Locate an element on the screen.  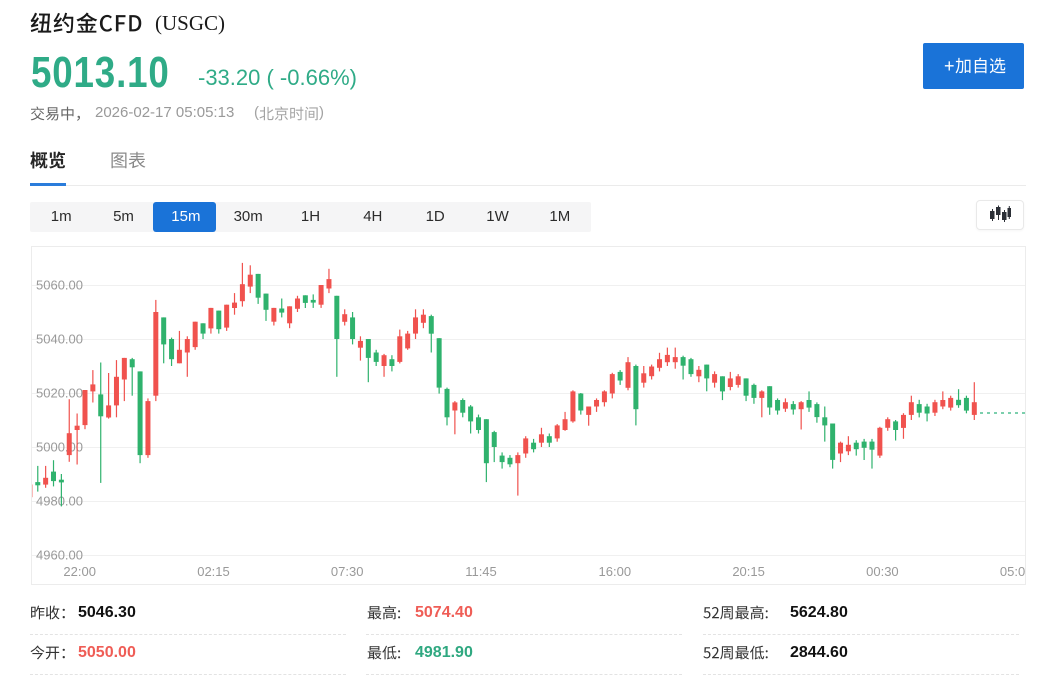
svg-text: 22:00 is located at coordinates (79, 571).